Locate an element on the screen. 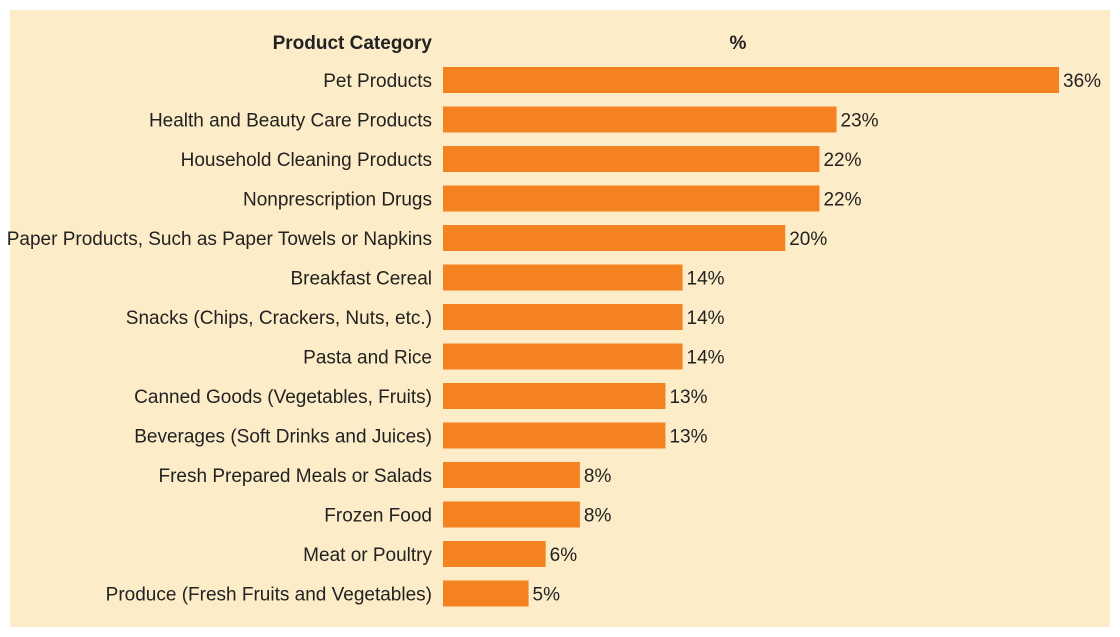 The height and width of the screenshot is (637, 1120). category-label: Household Cleaning Products is located at coordinates (306, 160).